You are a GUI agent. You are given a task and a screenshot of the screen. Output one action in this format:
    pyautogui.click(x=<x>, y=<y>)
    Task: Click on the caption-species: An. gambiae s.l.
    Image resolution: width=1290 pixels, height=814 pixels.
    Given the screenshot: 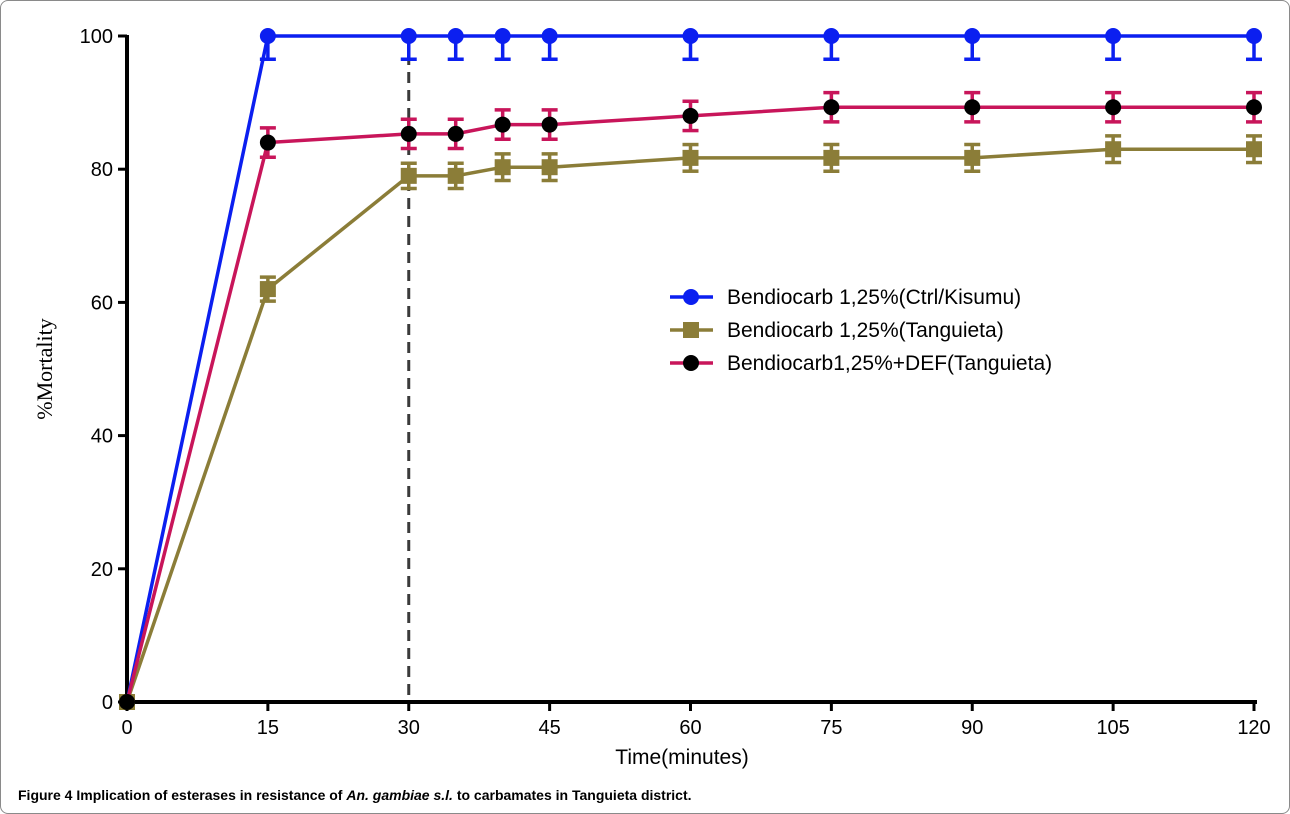 What is the action you would take?
    pyautogui.click(x=399, y=795)
    